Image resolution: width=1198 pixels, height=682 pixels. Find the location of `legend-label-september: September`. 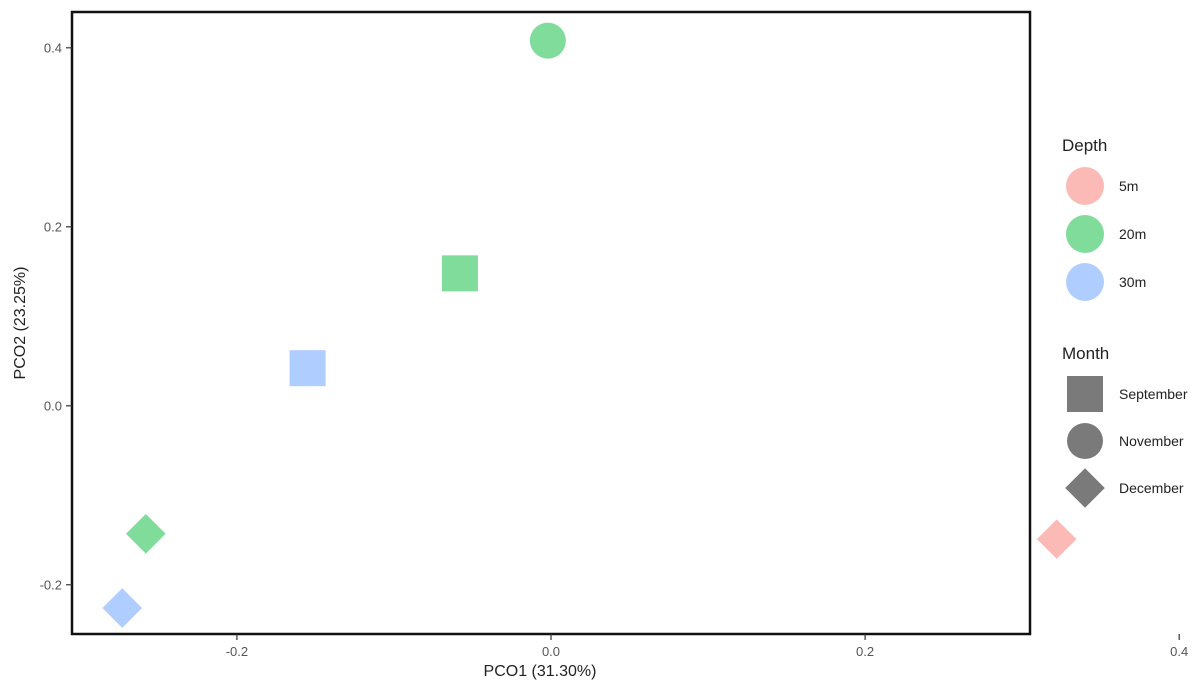

legend-label-september: September is located at coordinates (1153, 394).